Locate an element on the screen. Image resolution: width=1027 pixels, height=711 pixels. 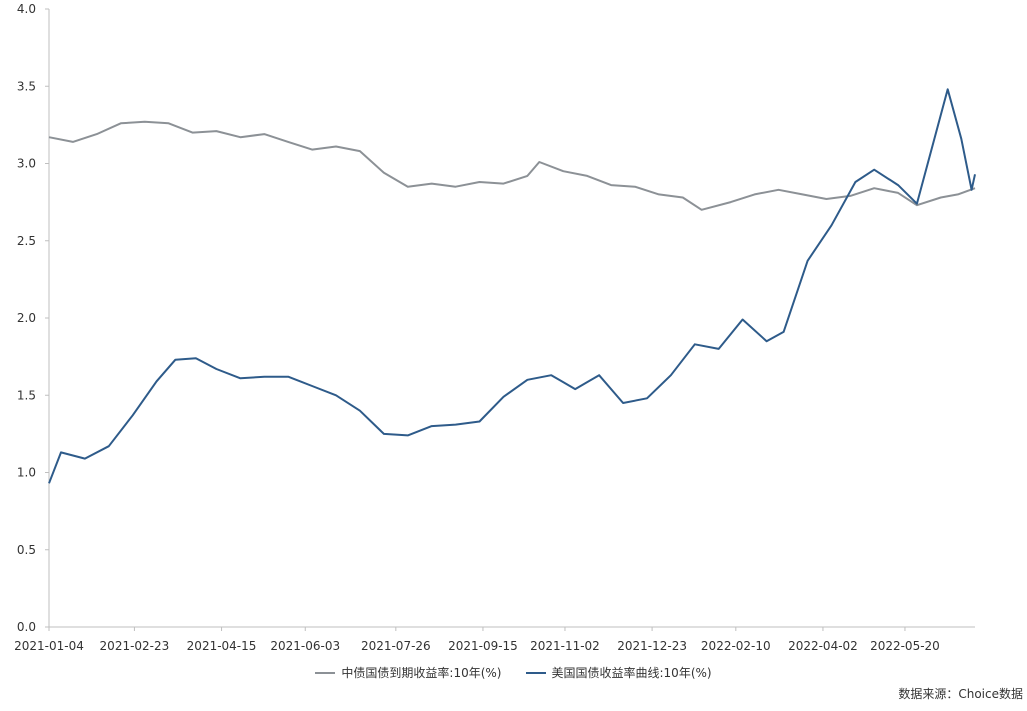
x-tick-label: 2021-04-15 is located at coordinates (222, 646).